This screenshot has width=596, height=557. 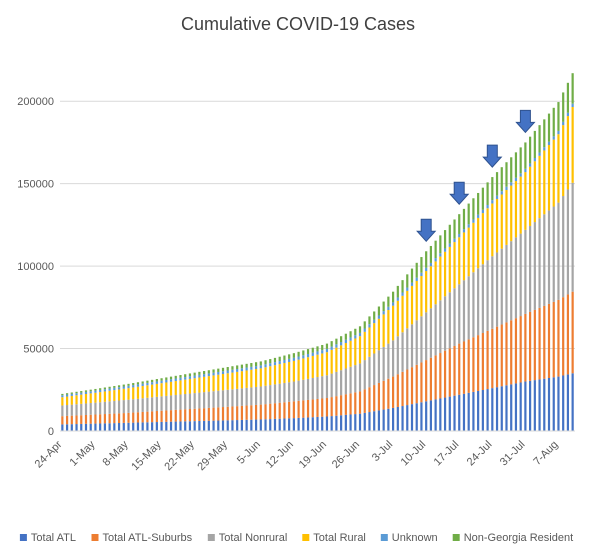 What do you see at coordinates (298, 24) in the screenshot?
I see `chart-title: Cumulative COVID-19 Cases` at bounding box center [298, 24].